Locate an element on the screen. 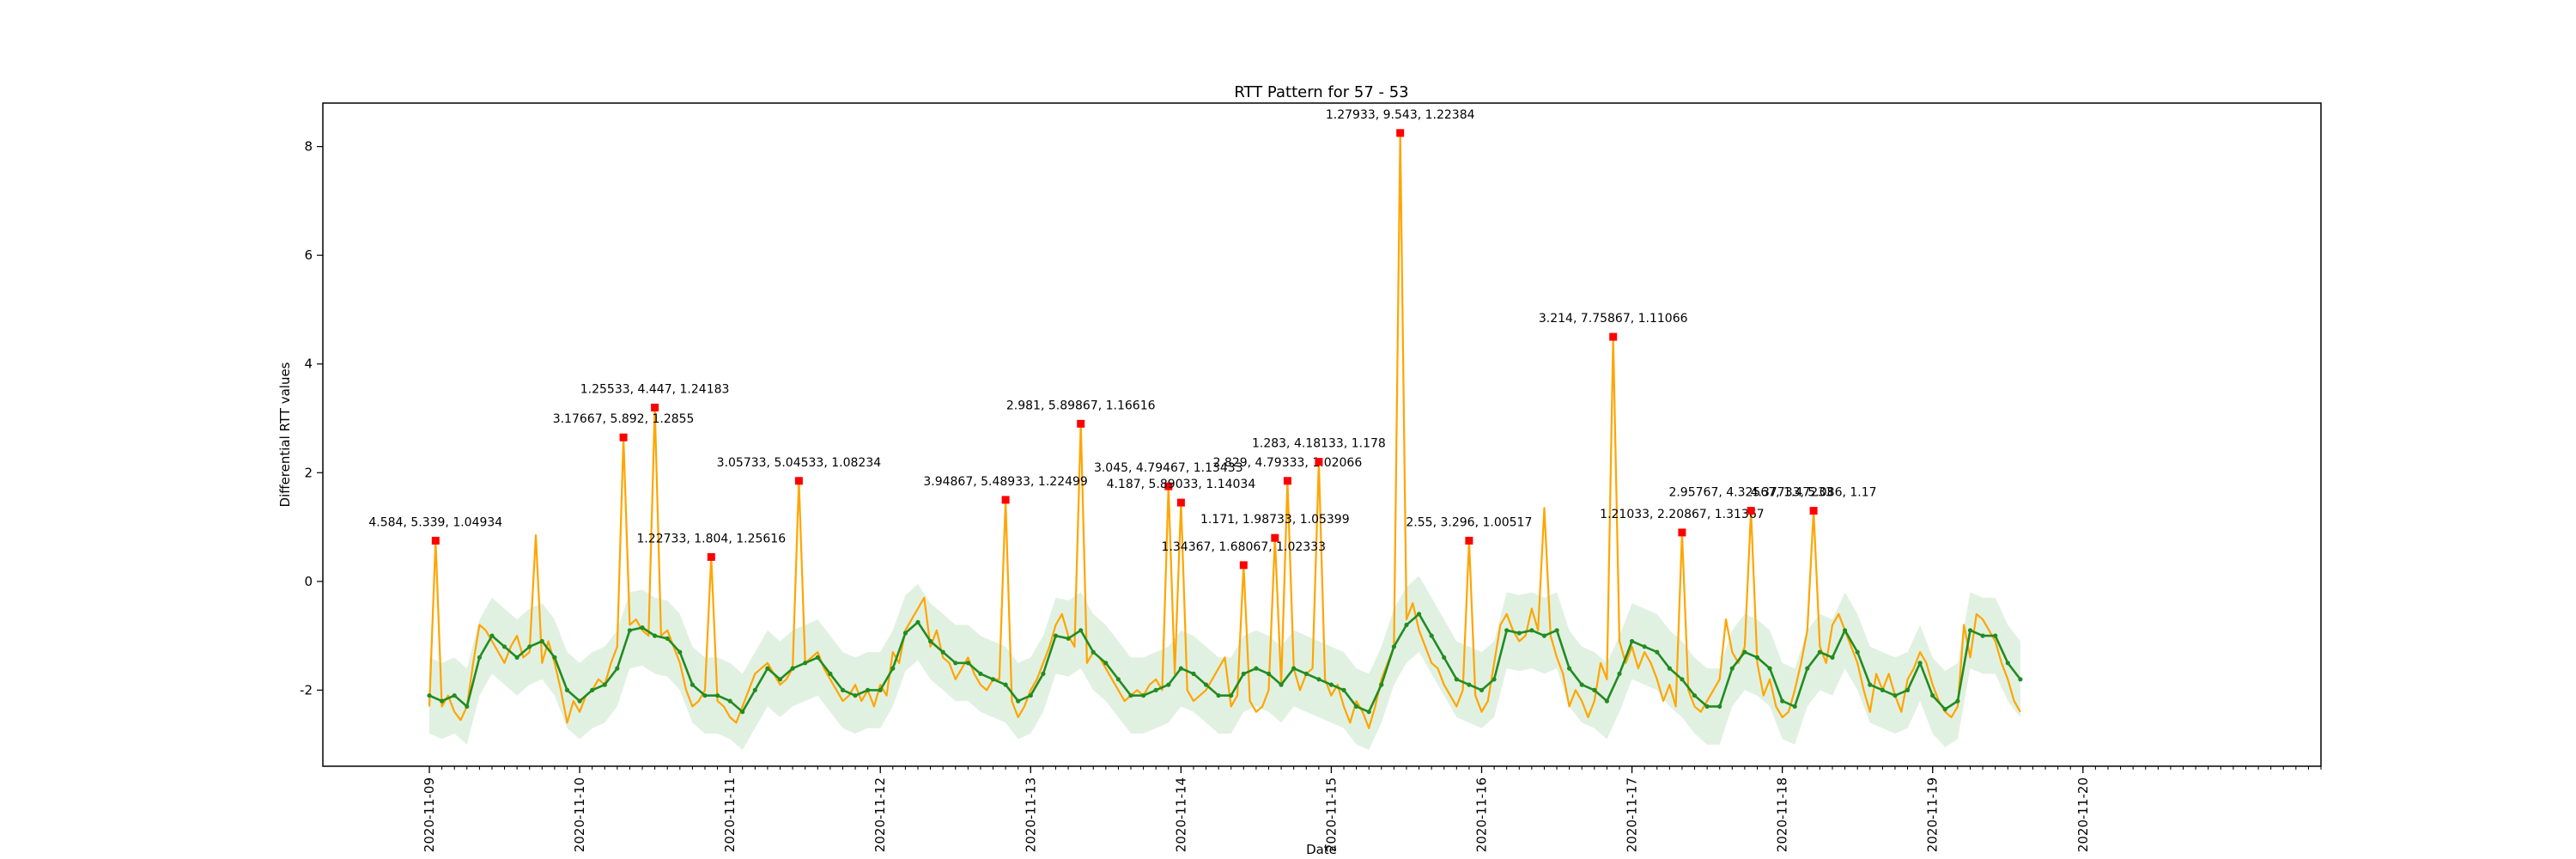 Image resolution: width=2576 pixels, height=859 pixels. anomaly-label: 4.37733, 5.086, 1.17 is located at coordinates (1814, 493).